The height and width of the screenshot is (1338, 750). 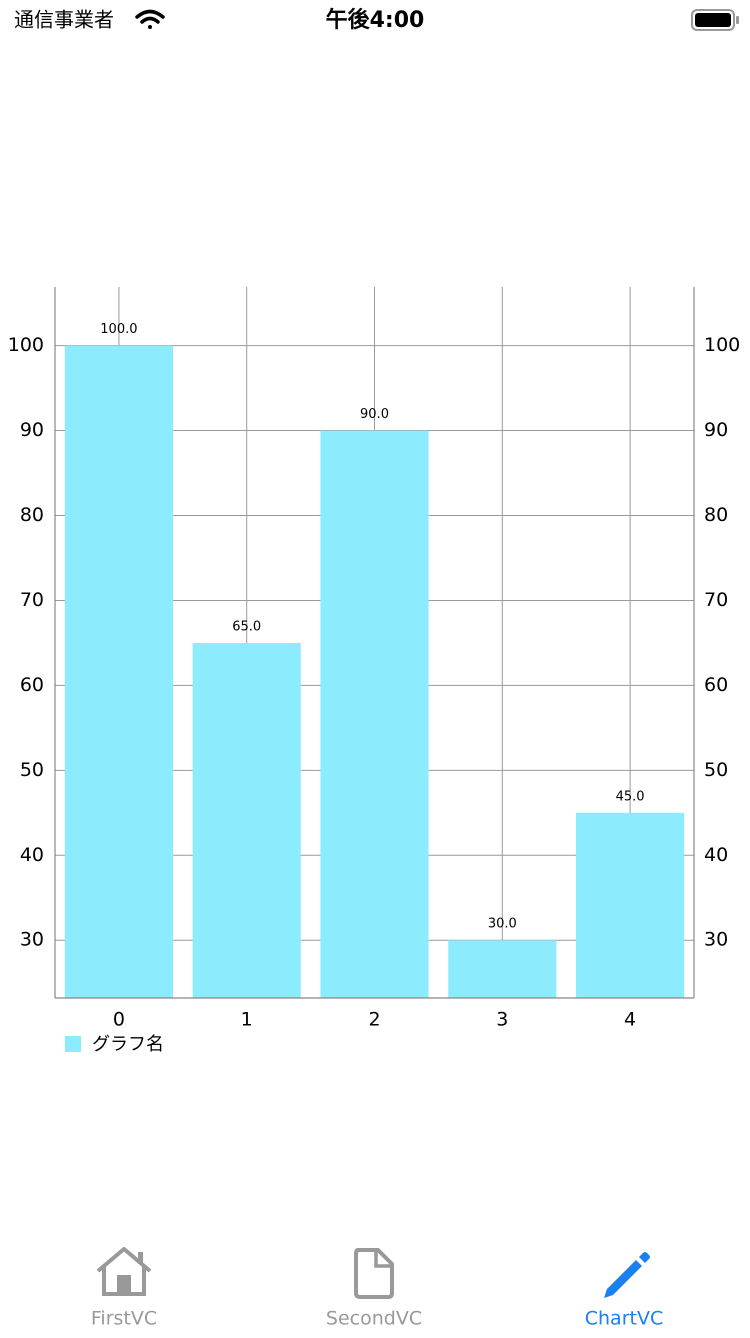 I want to click on carrier: 通信事業者, so click(x=64, y=20).